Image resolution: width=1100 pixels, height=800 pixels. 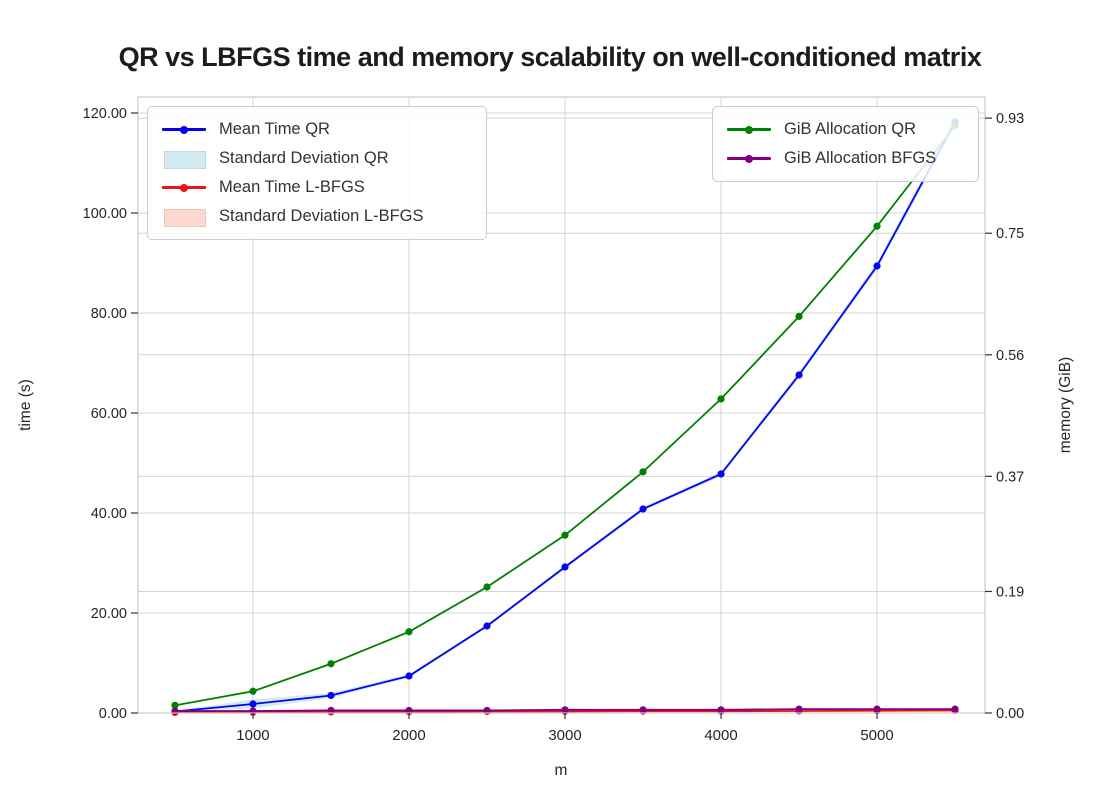 What do you see at coordinates (252, 735) in the screenshot?
I see `x-tick-label: 1000` at bounding box center [252, 735].